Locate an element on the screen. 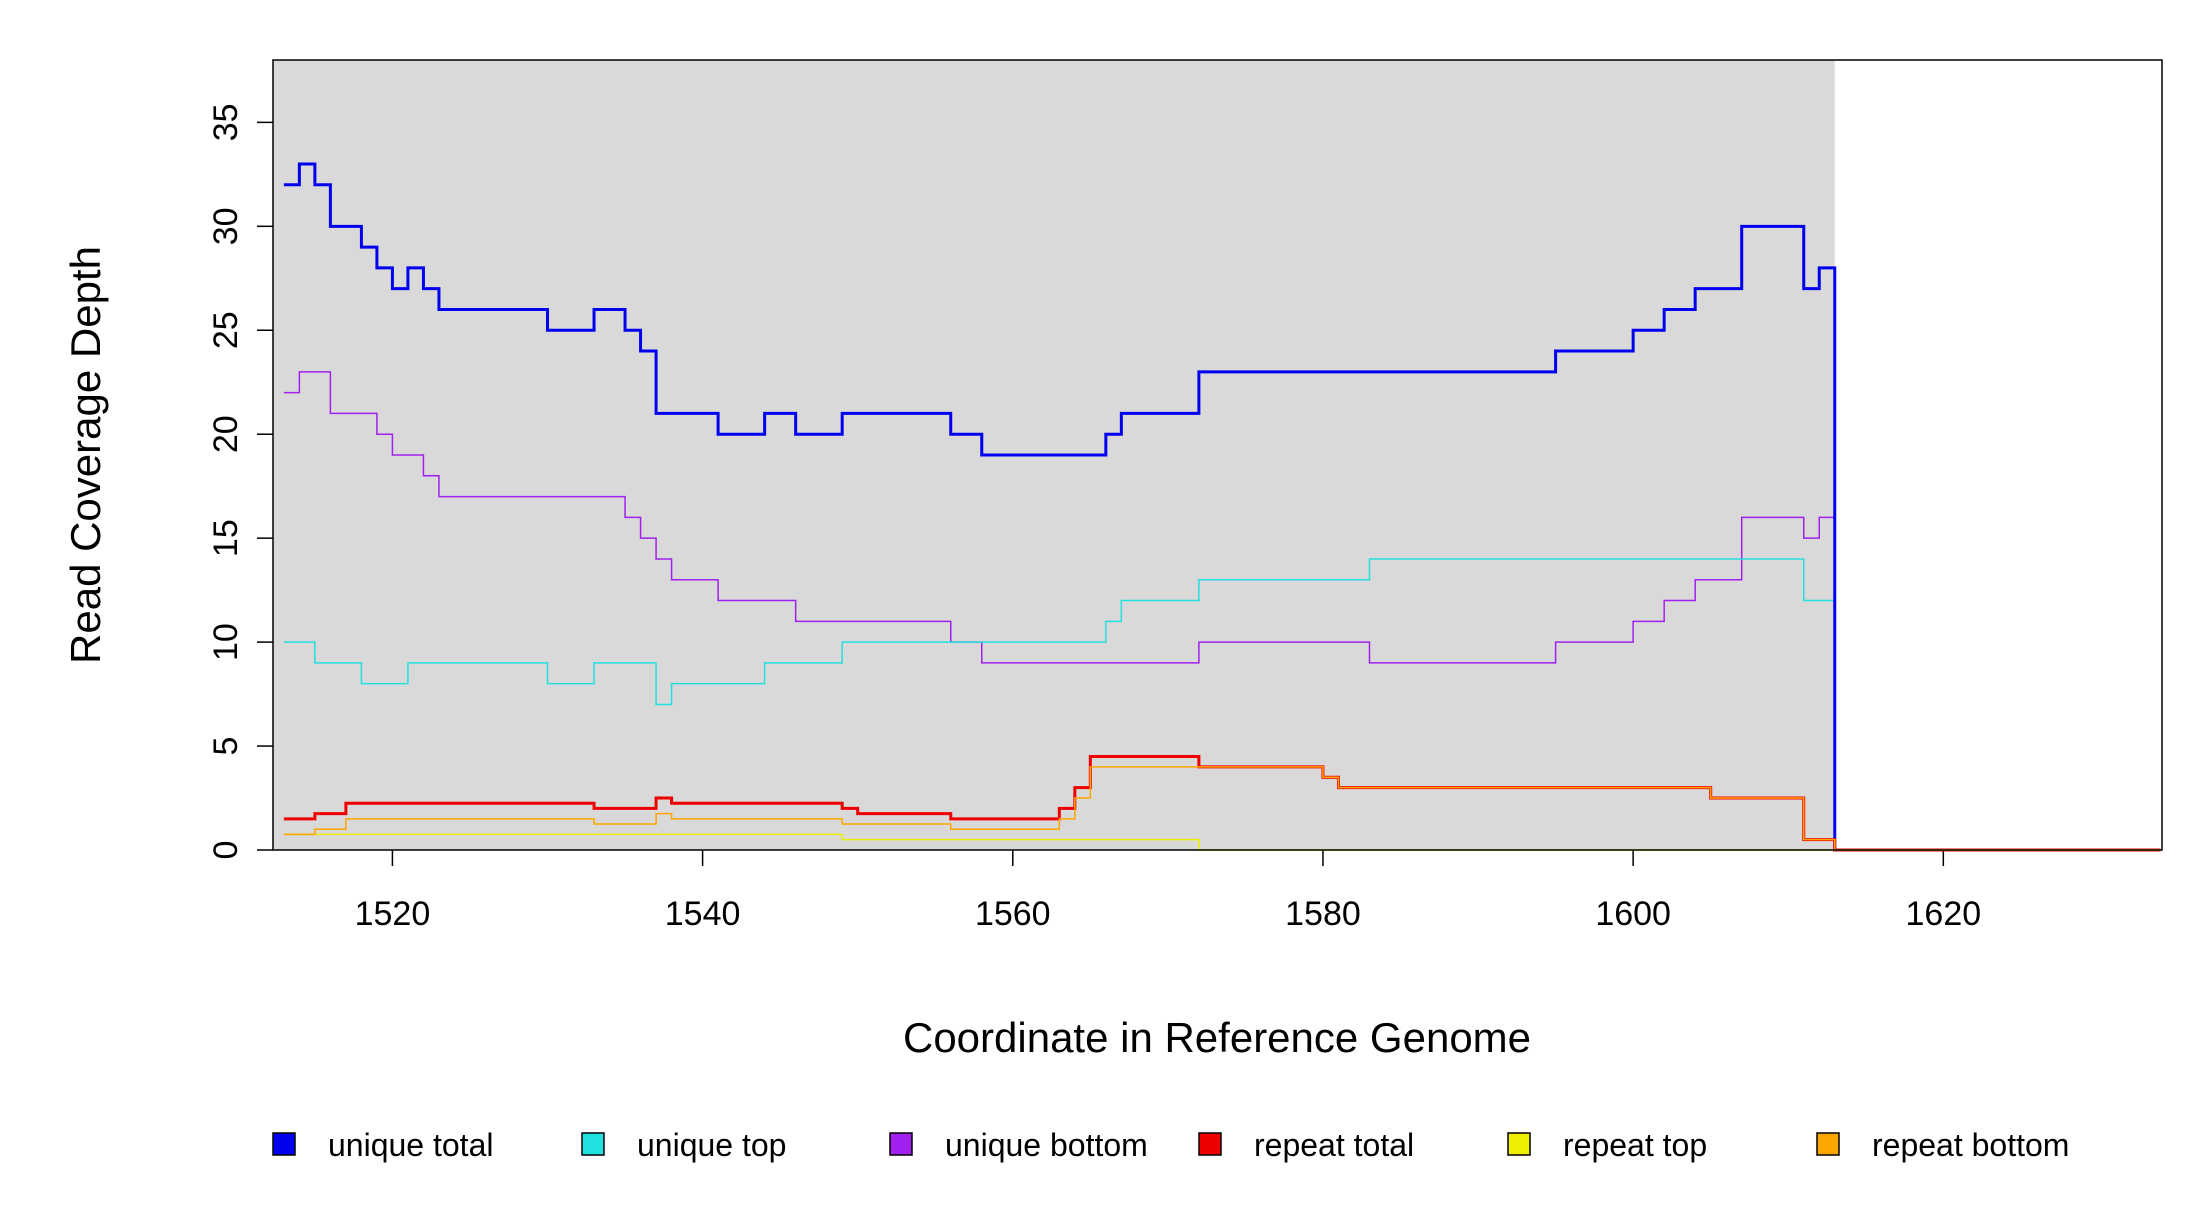 This screenshot has height=1205, width=2200. legend-label: repeat total is located at coordinates (1334, 1145).